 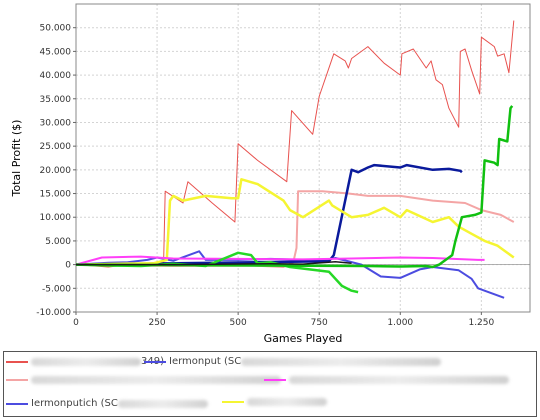 I want to click on legend-item: 349), so click(x=85, y=361).